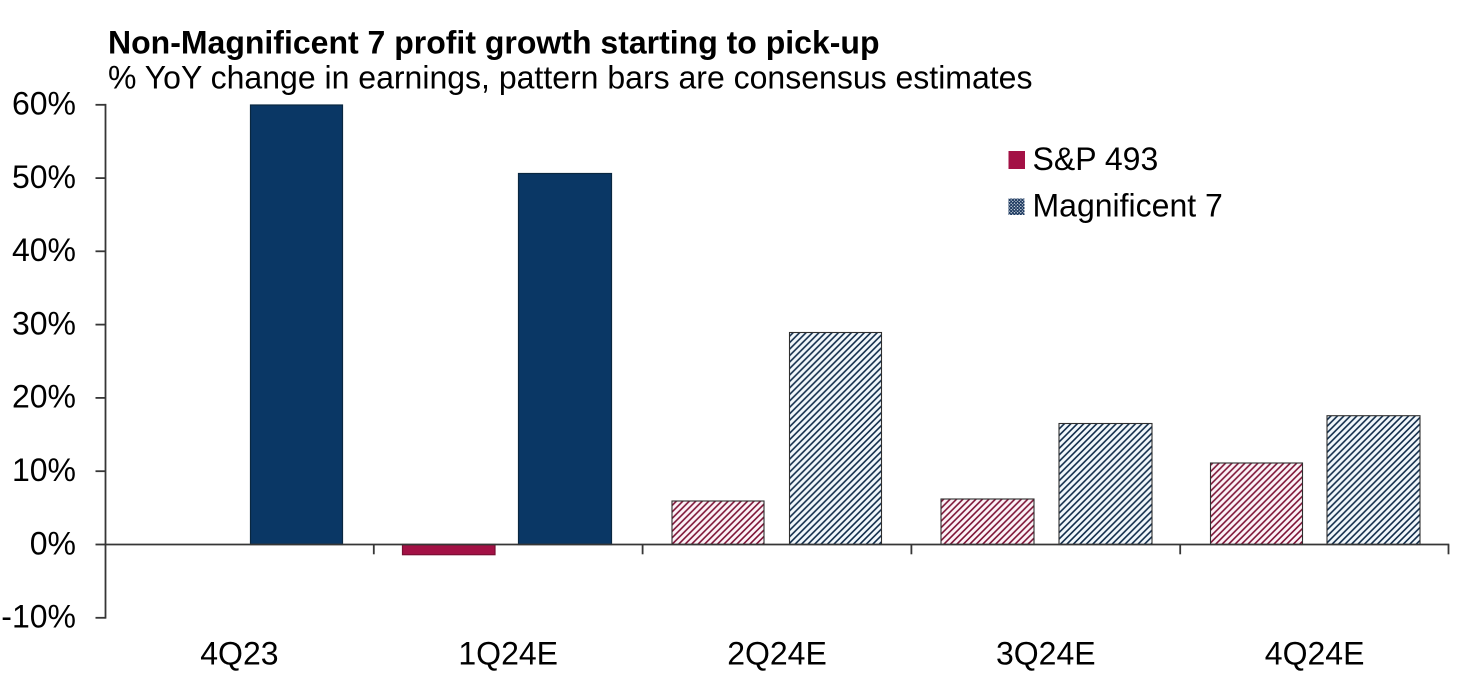  What do you see at coordinates (239, 654) in the screenshot?
I see `svg-text: 4Q23` at bounding box center [239, 654].